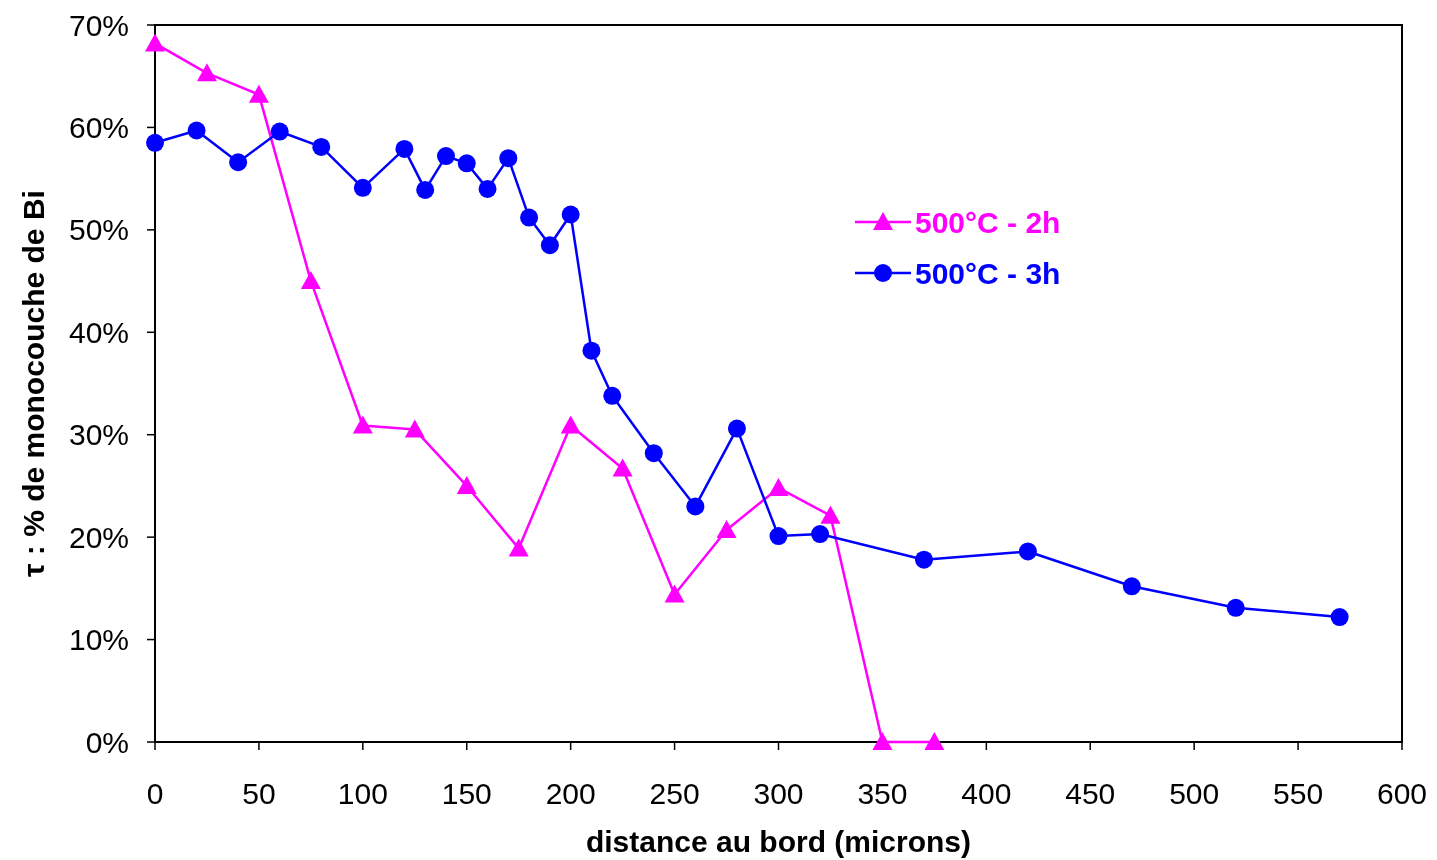  I want to click on y-tick-label: 20%, so click(98, 537).